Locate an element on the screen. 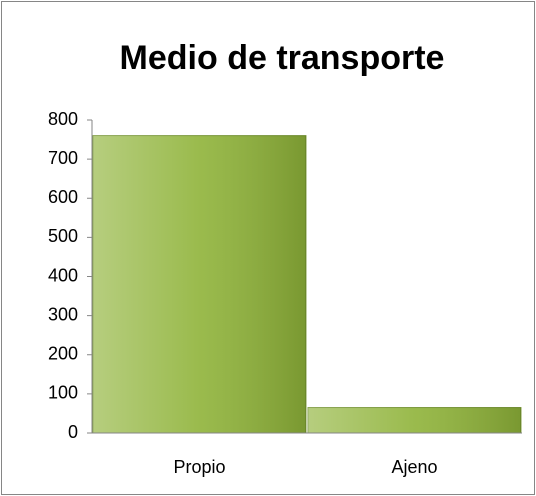 This screenshot has height=496, width=536. y-tick-label: 400 is located at coordinates (63, 275).